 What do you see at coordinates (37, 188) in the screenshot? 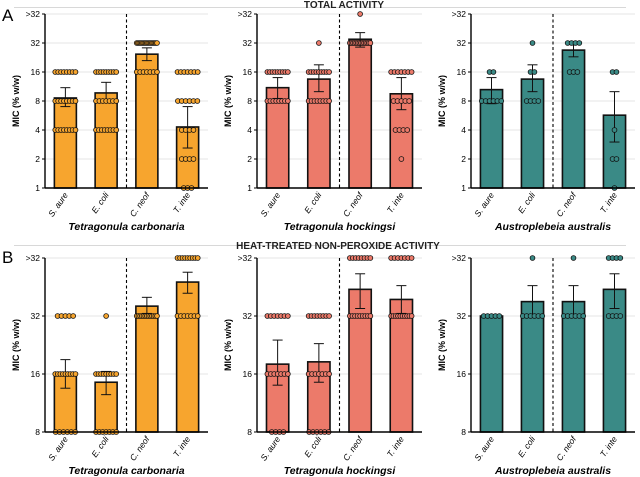
I see `y-tick-label: 1` at bounding box center [37, 188].